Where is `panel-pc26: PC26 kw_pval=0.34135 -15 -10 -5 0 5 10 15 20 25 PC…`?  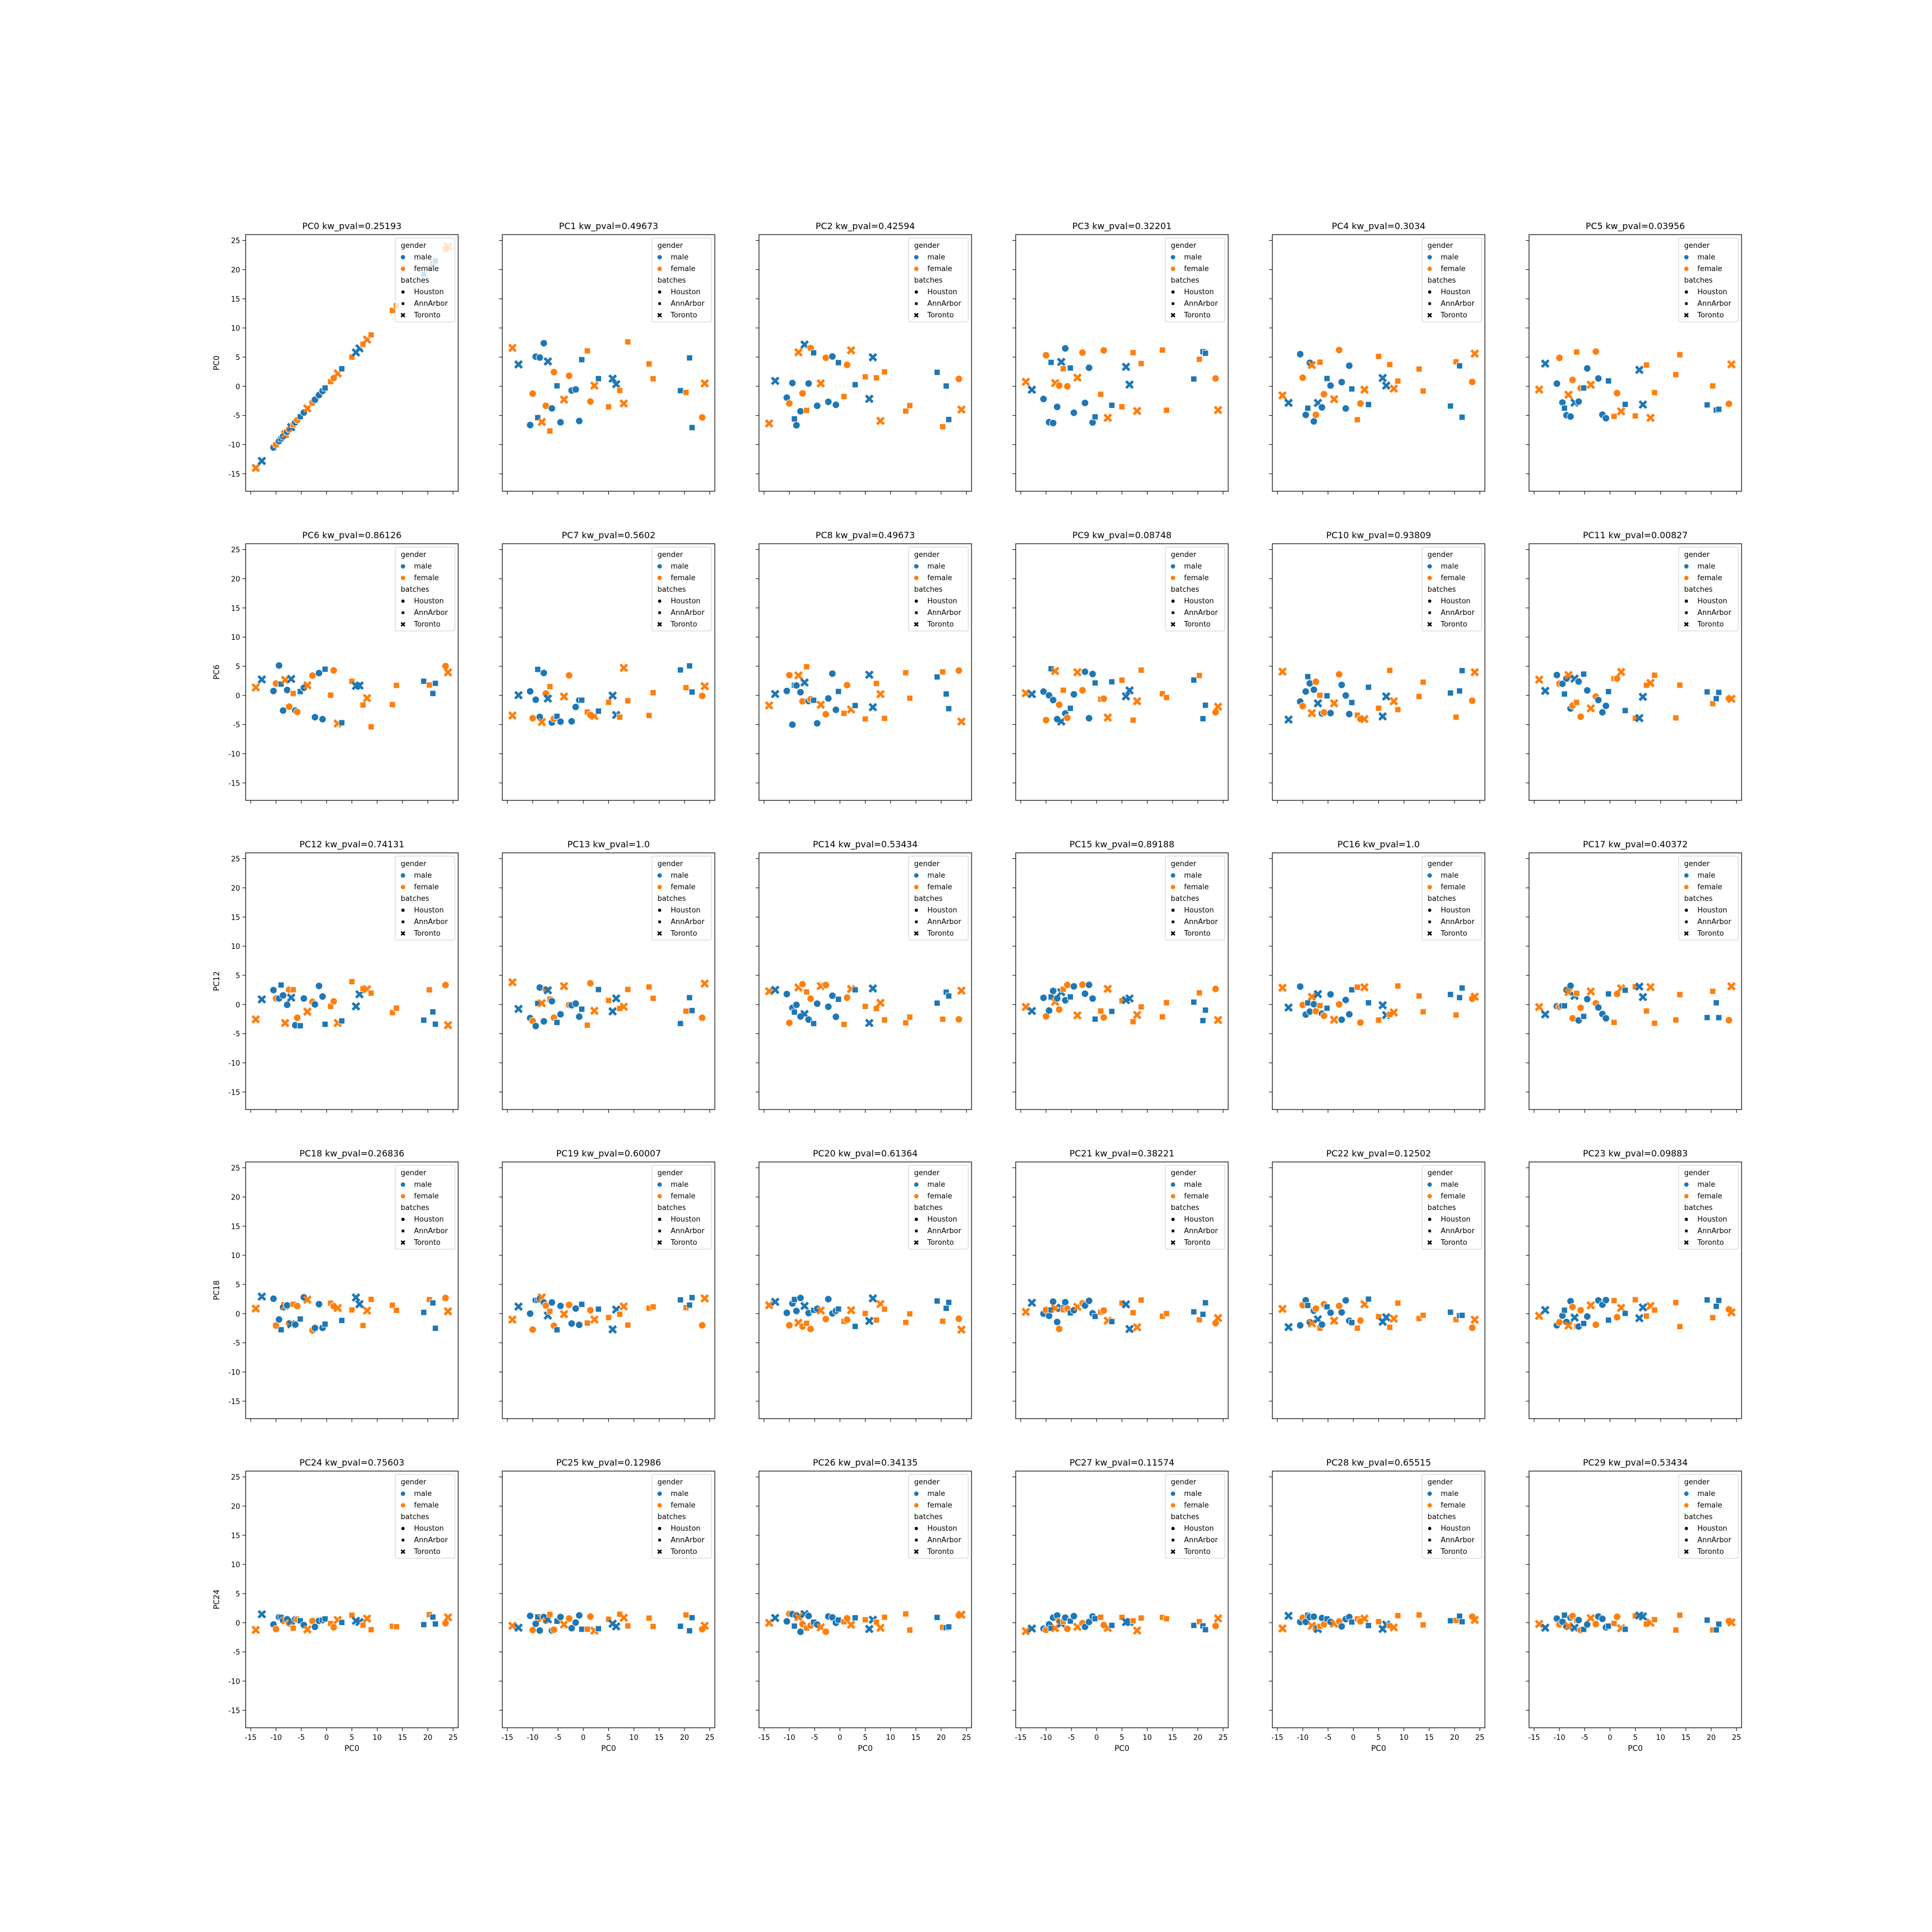
panel-pc26: PC26 kw_pval=0.34135 -15 -10 -5 0 5 10 15 20 25 PC… is located at coordinates (864, 1605).